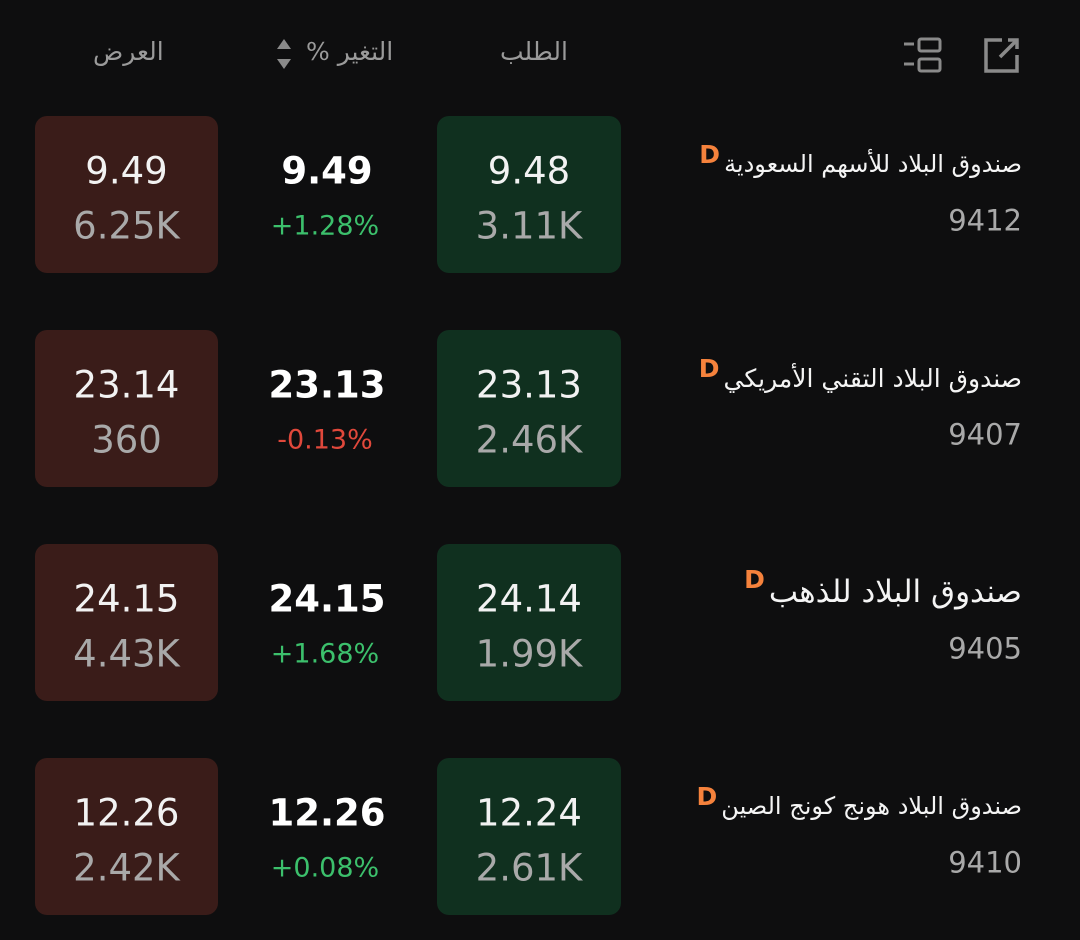 Image resolution: width=1080 pixels, height=940 pixels. I want to click on ask-qty: 6.25K, so click(126, 226).